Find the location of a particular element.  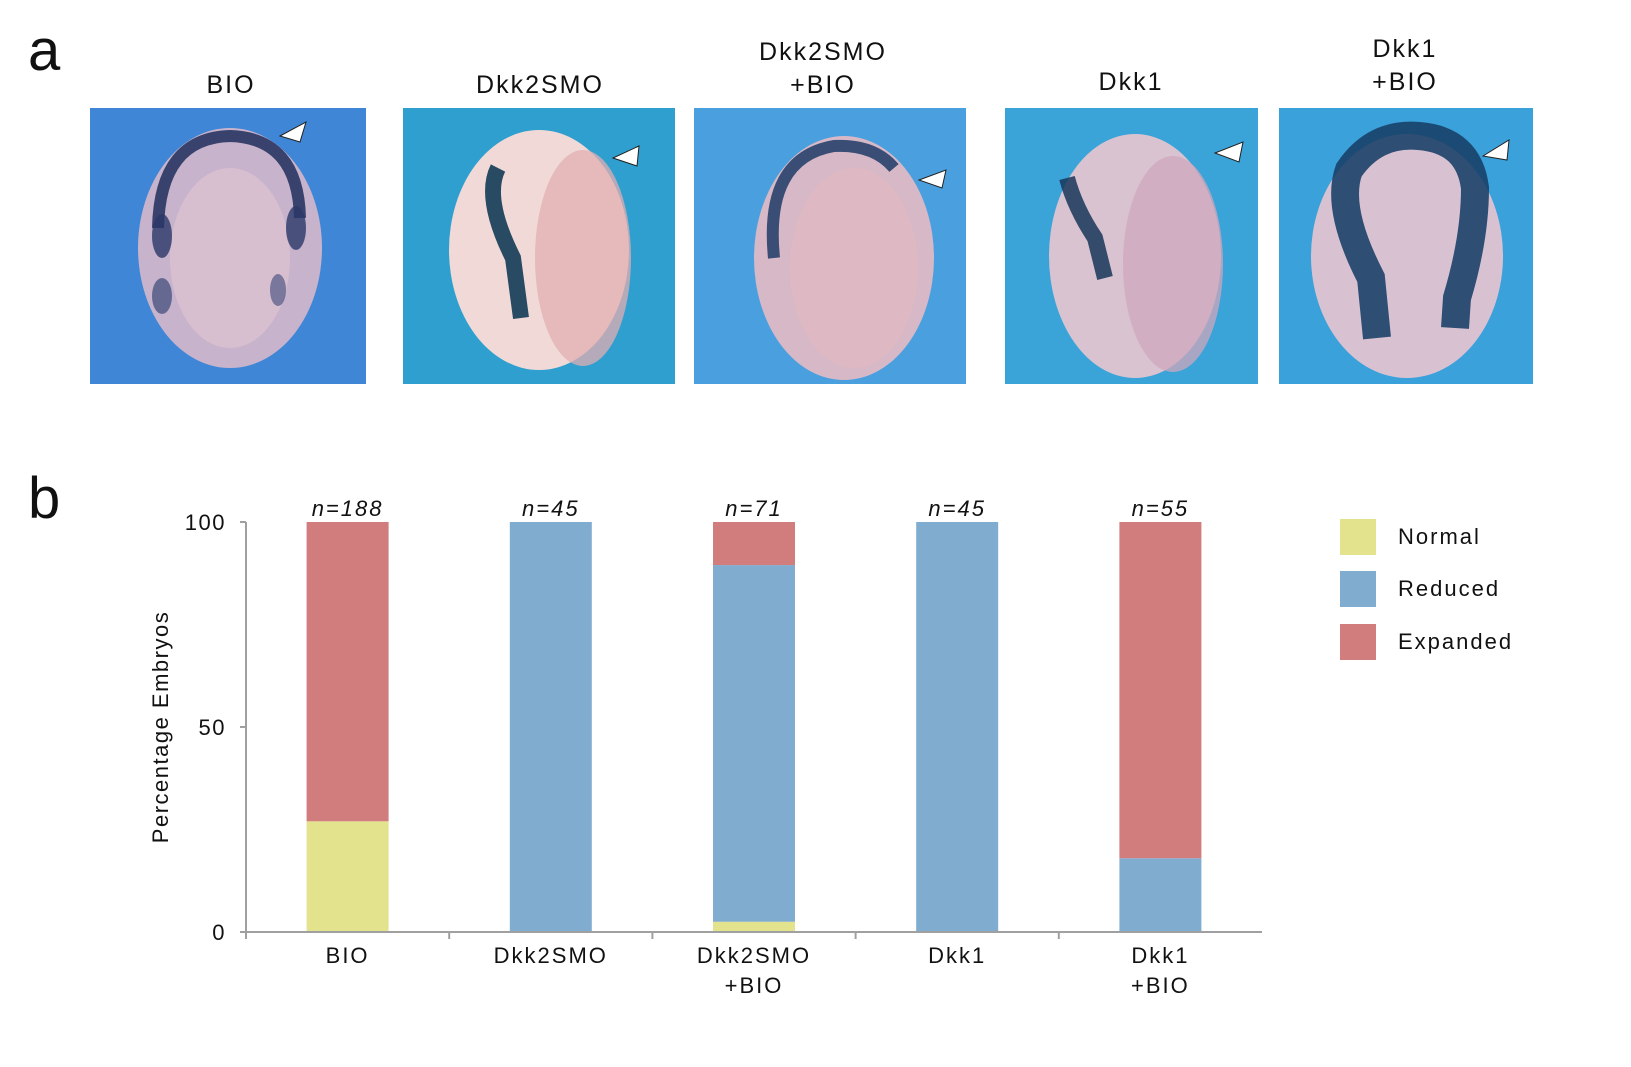

legend-item-reduced: Reduced is located at coordinates (1420, 589).